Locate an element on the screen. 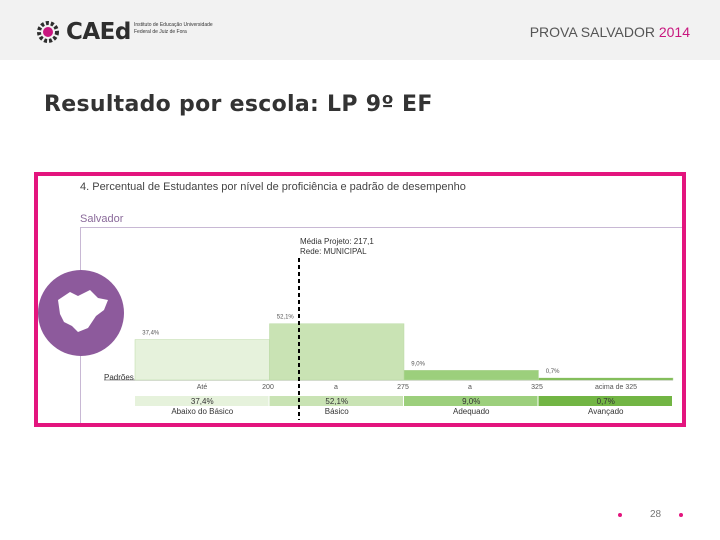  value-label-0: 37,4% is located at coordinates (202, 401).